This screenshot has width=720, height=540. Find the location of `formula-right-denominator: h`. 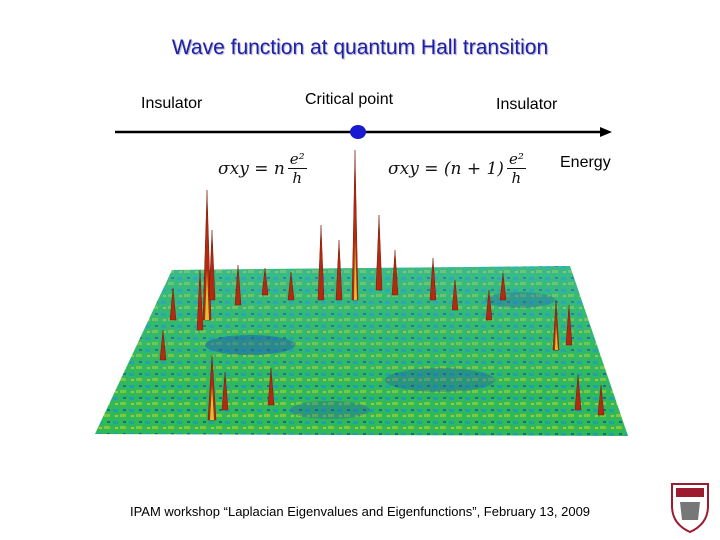

formula-right-denominator: h is located at coordinates (516, 178).